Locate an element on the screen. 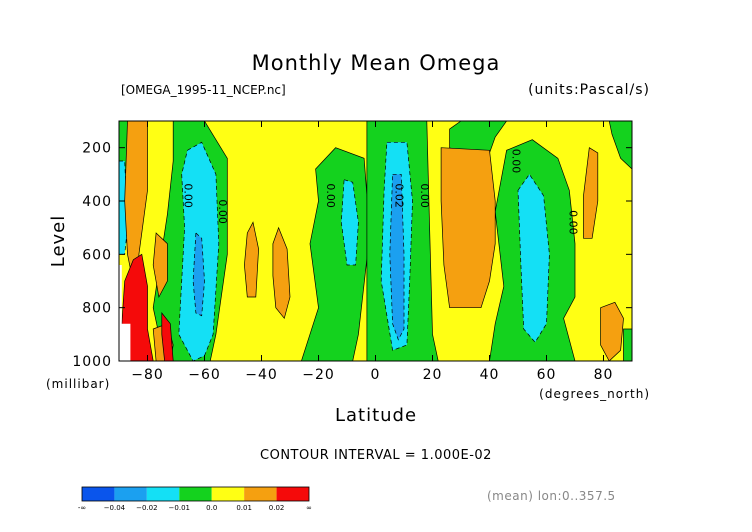 This screenshot has height=532, width=752. colorbar-label: −0.02 is located at coordinates (146, 508).